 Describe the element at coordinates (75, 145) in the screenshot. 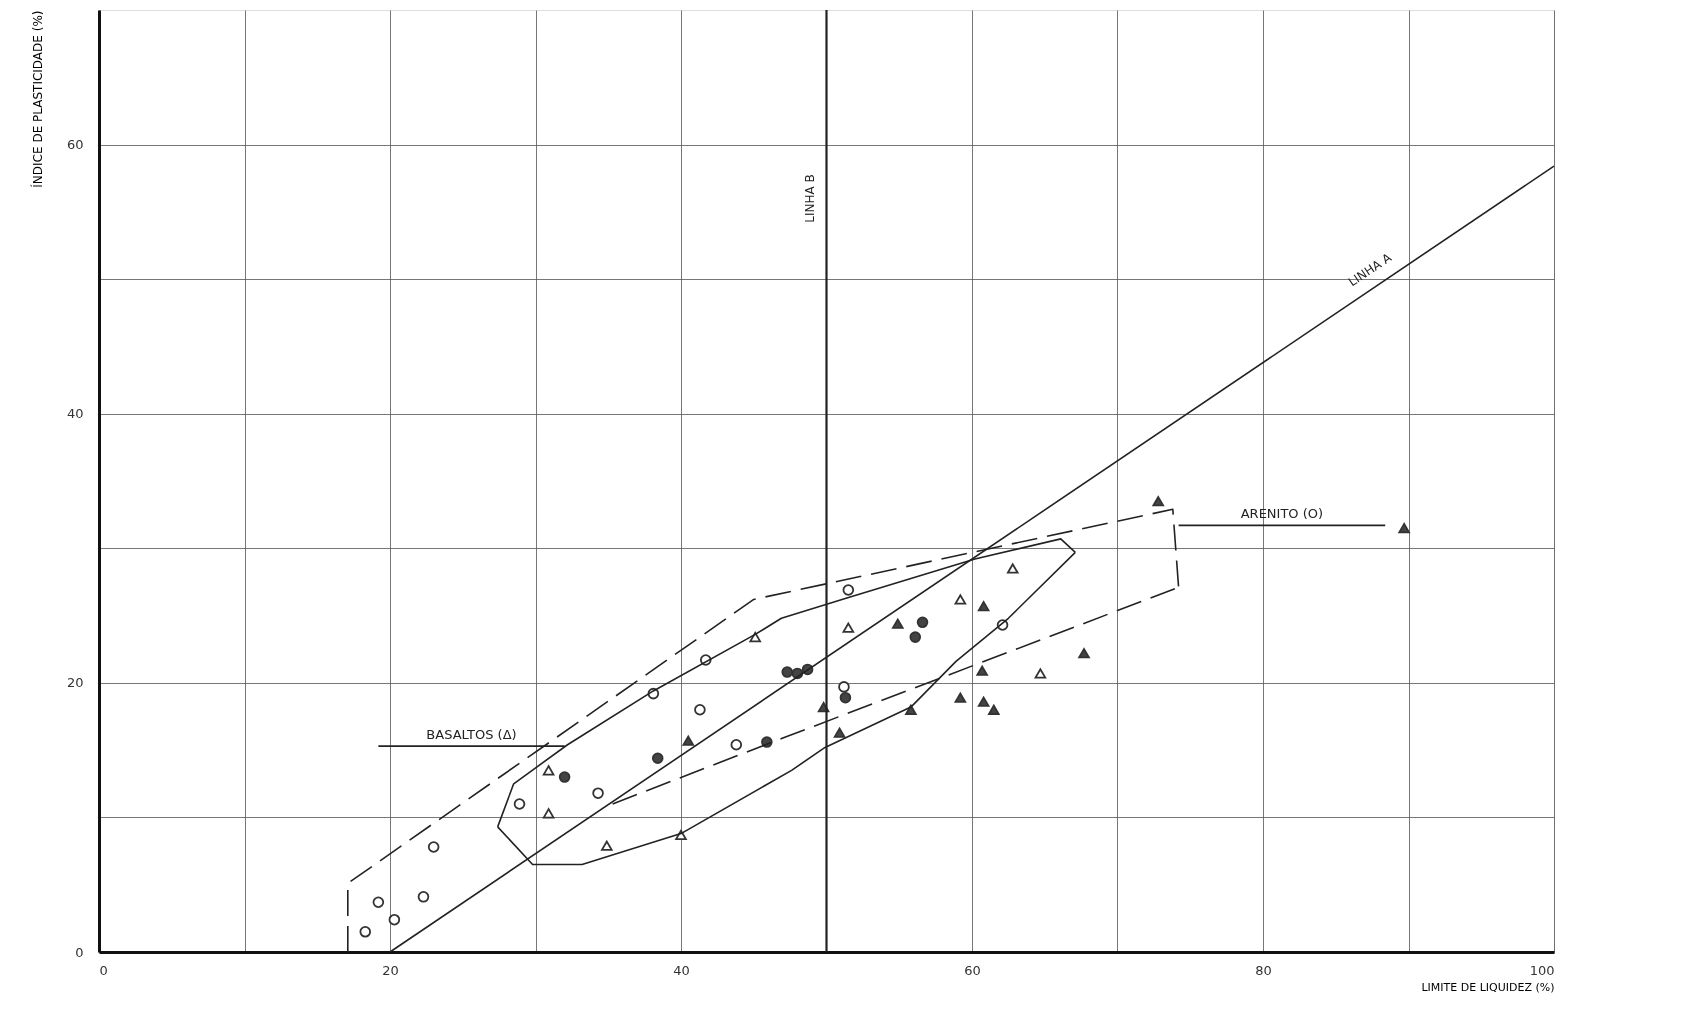

I see `y-tick-label: 60` at that location.